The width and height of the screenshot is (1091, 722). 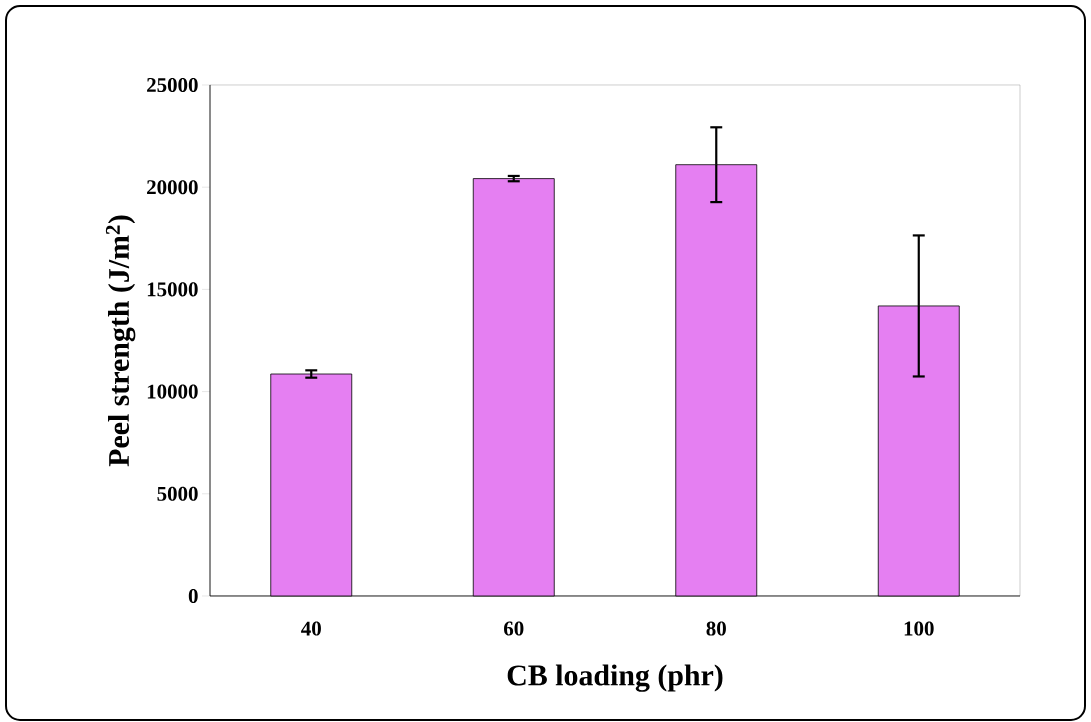 What do you see at coordinates (172, 289) in the screenshot?
I see `y-tick-label: 15000` at bounding box center [172, 289].